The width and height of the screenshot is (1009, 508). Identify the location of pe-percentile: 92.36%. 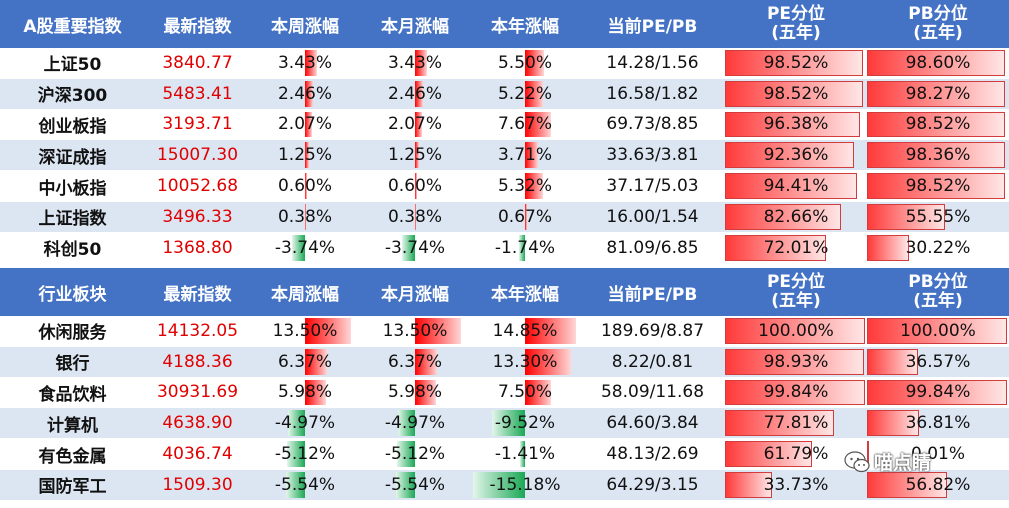
(796, 155).